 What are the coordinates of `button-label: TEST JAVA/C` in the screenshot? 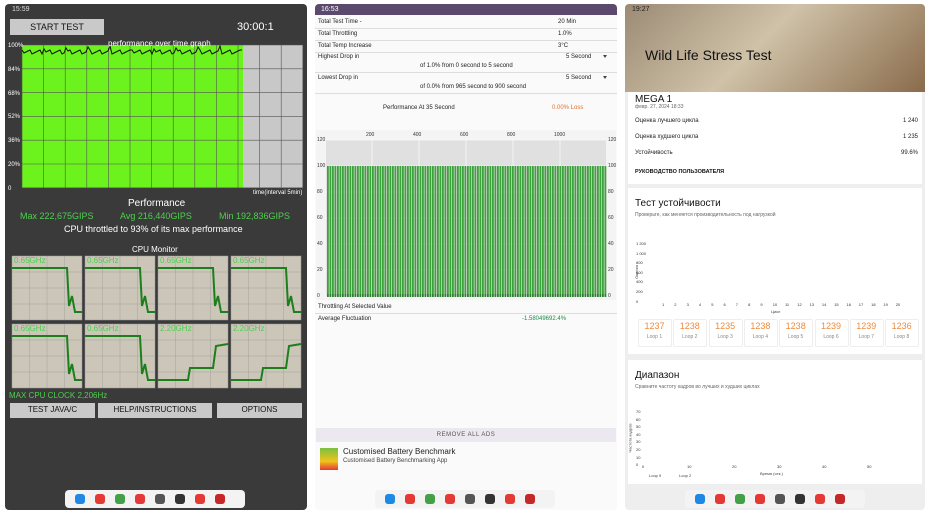 It's located at (52, 409).